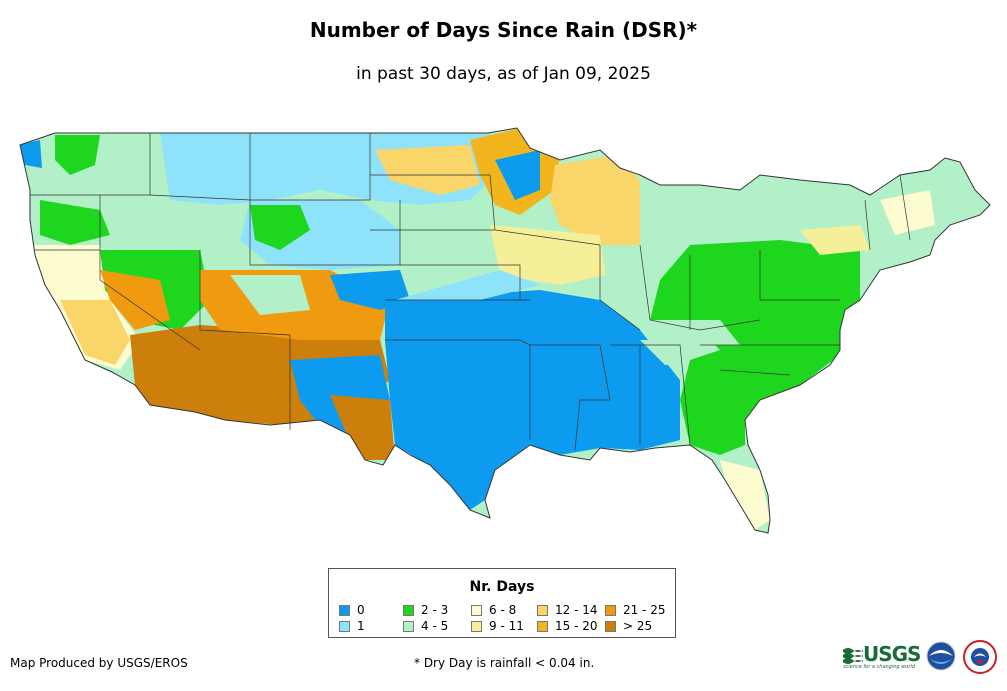  I want to click on ca-nv-boundary, so click(150, 300).